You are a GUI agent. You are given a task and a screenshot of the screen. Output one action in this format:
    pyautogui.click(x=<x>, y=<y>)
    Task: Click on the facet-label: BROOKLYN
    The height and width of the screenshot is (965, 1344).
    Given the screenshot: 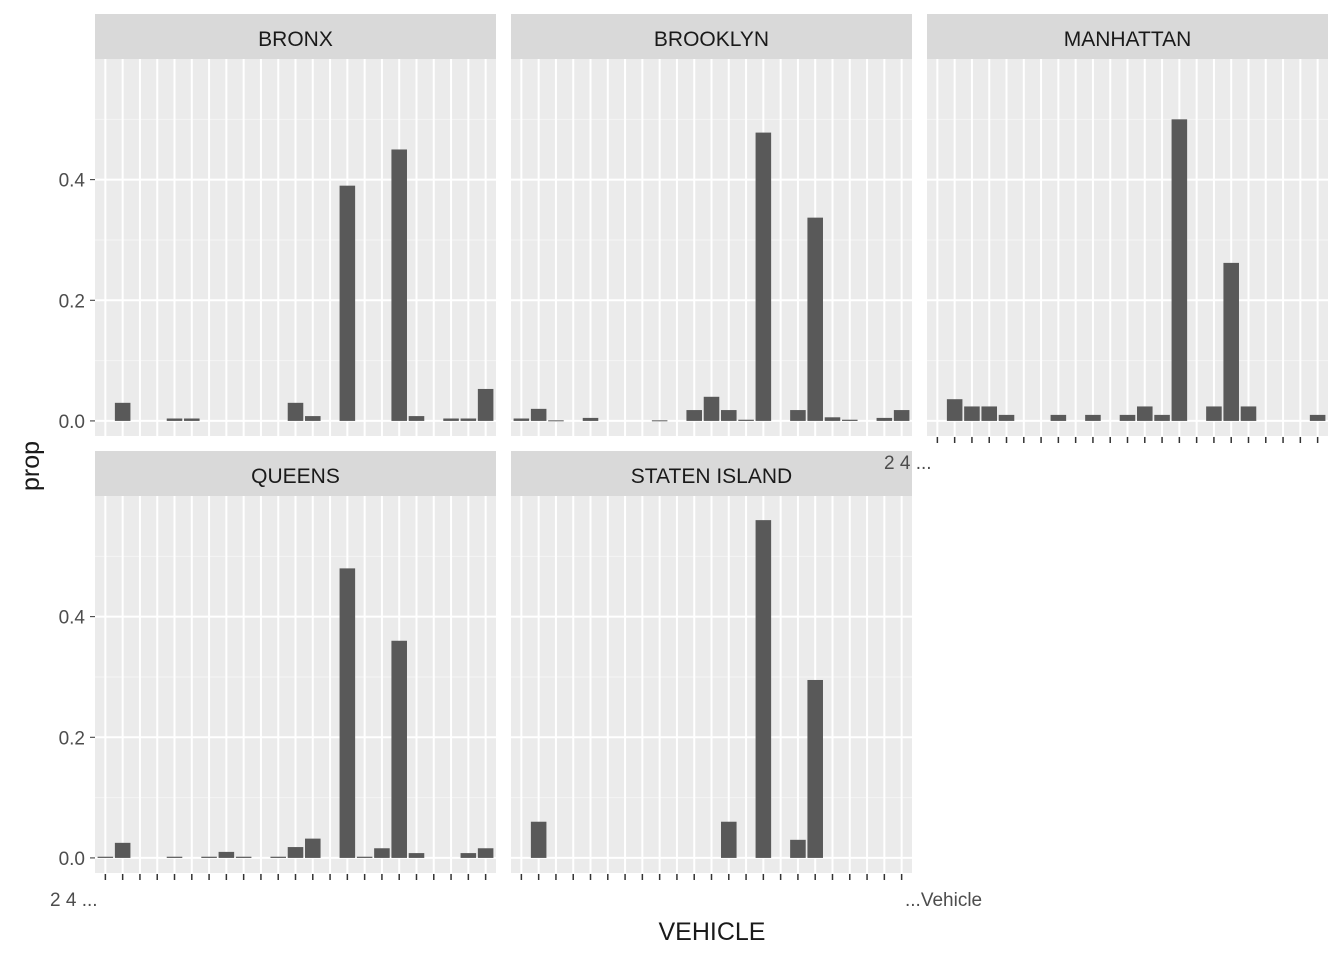 What is the action you would take?
    pyautogui.click(x=711, y=39)
    